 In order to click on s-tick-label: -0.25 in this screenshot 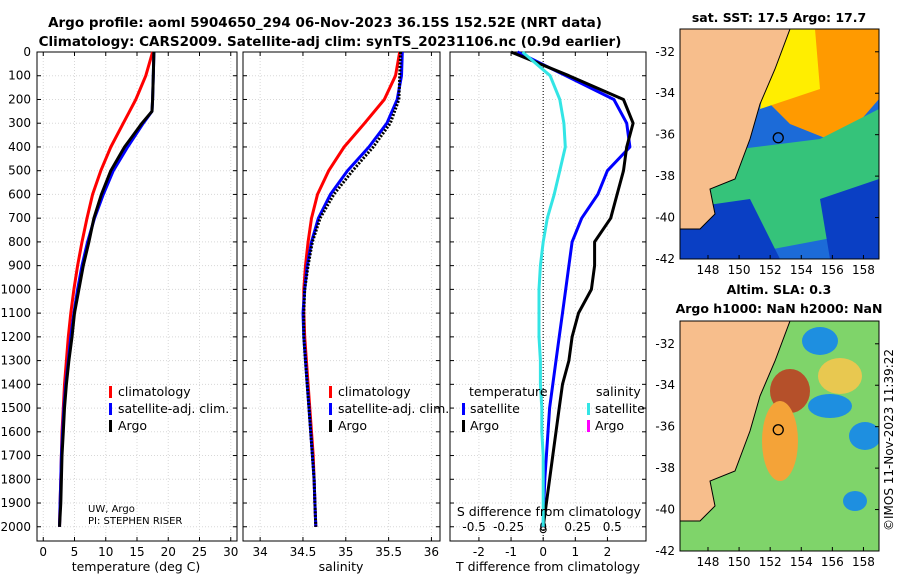, I will do `click(508, 527)`.